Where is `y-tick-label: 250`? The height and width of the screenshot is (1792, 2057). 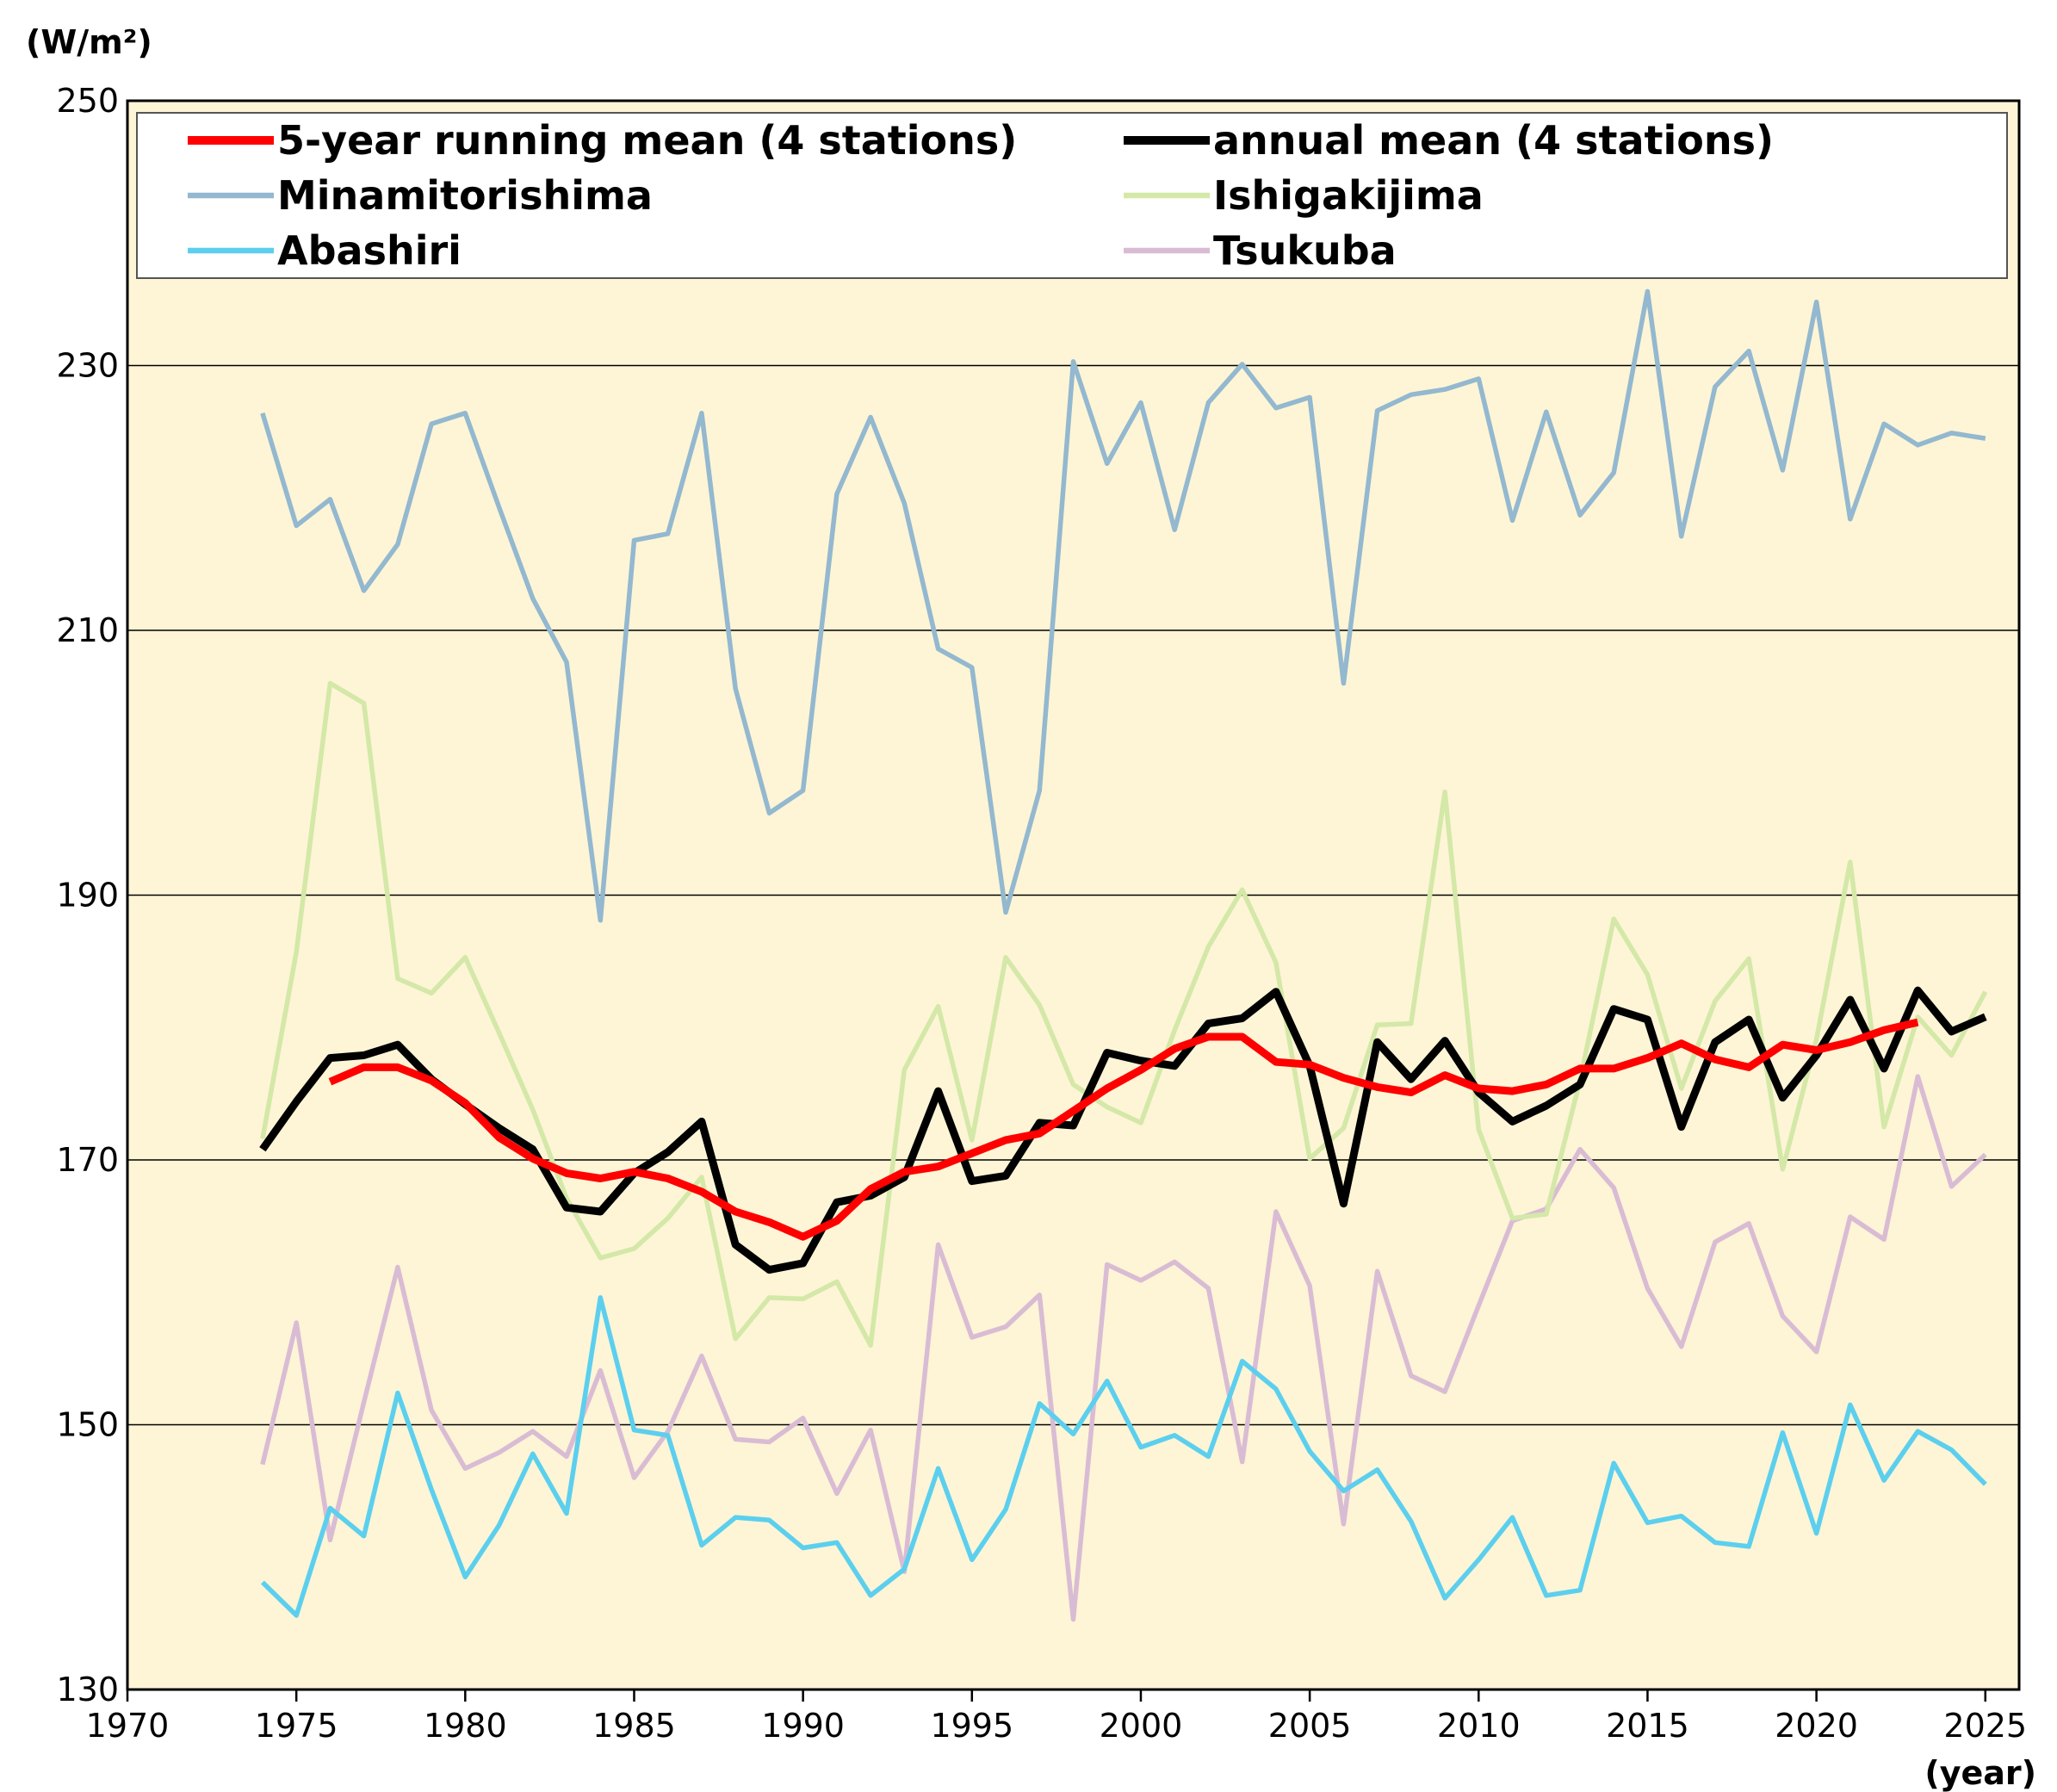 y-tick-label: 250 is located at coordinates (87, 101).